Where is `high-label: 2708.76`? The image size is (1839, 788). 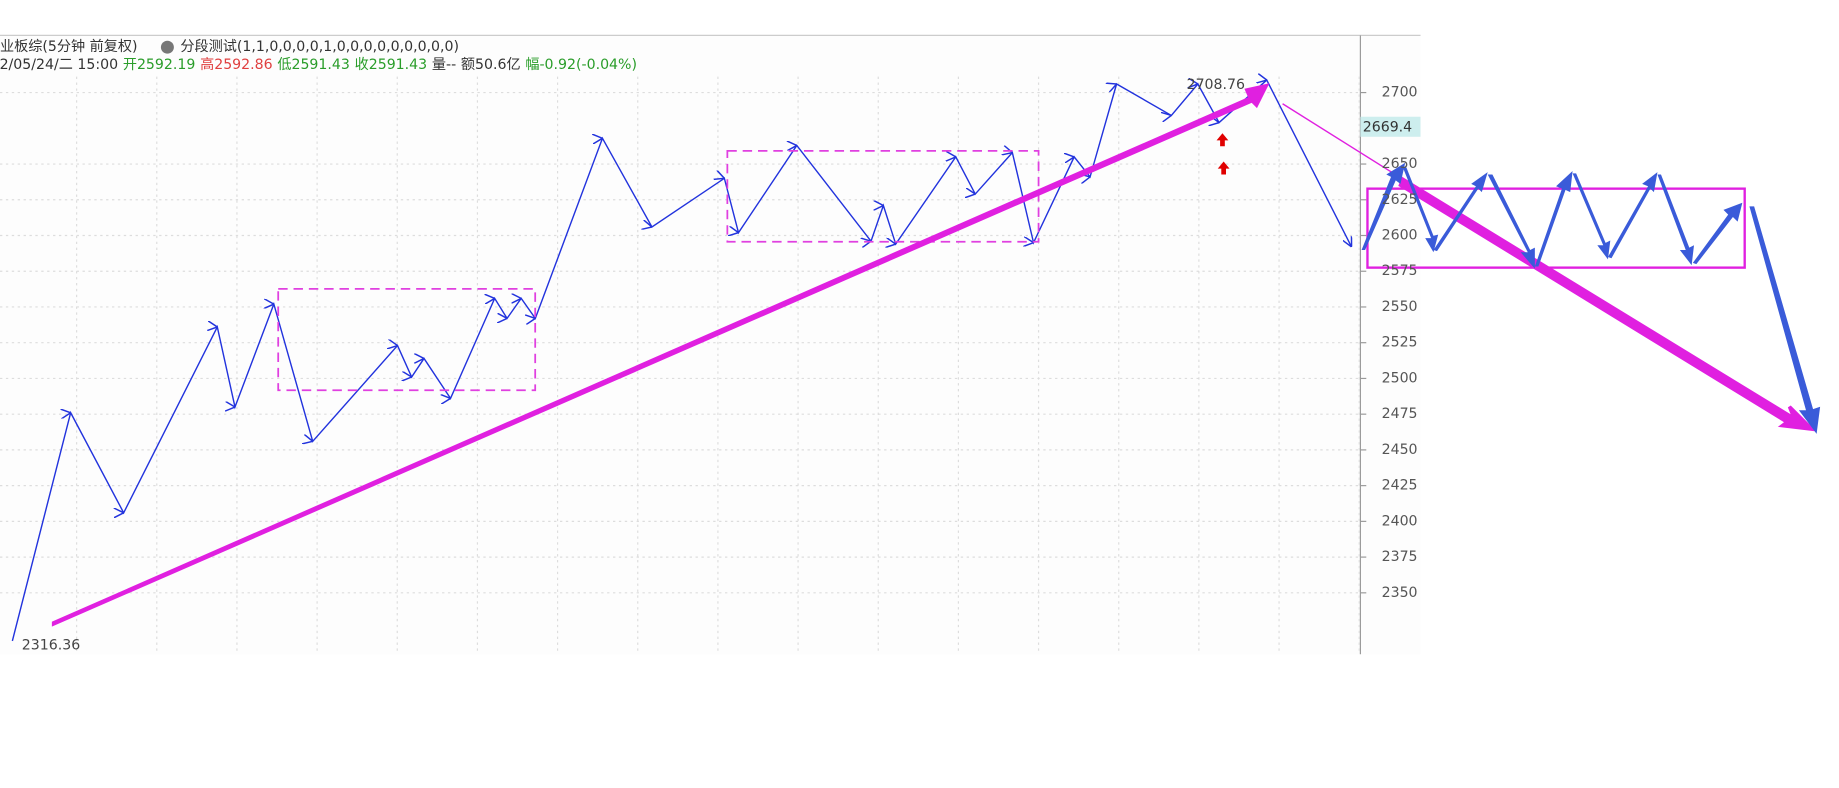
high-label: 2708.76 is located at coordinates (1216, 85).